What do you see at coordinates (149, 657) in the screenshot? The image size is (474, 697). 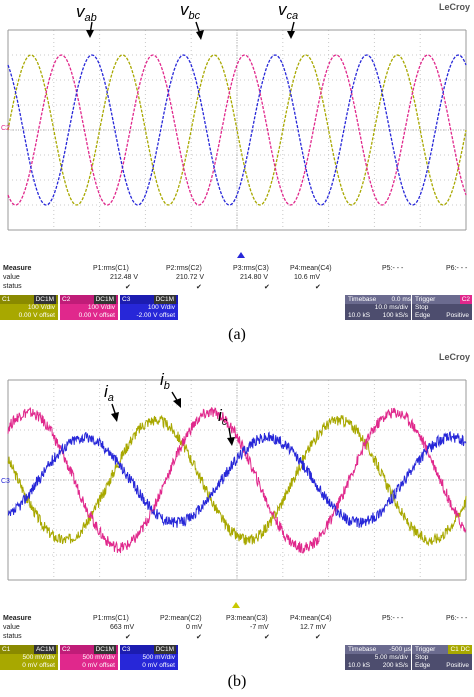 I see `channel-box-c3: C3 DC1M 500 mV/div 0 mV offset` at bounding box center [149, 657].